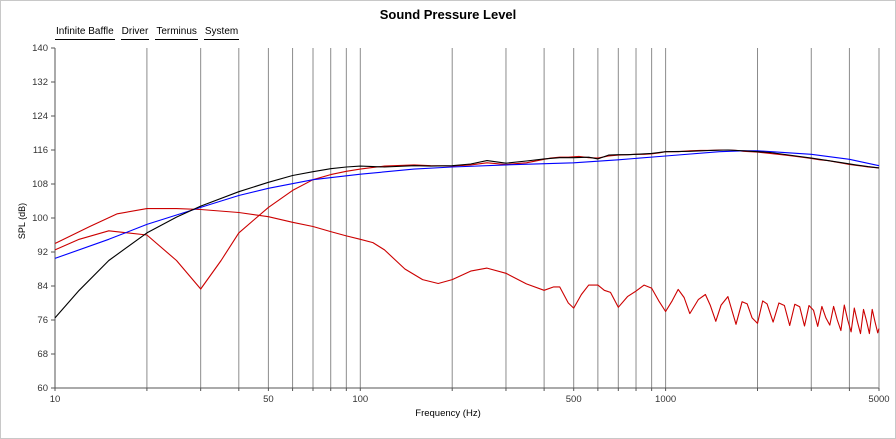 This screenshot has height=439, width=896. I want to click on x-tick-label: 50, so click(268, 399).